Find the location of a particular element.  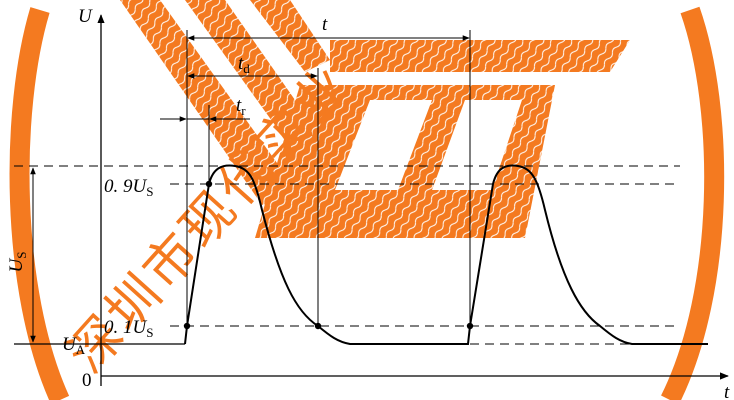

rise-time-label: tr is located at coordinates (241, 106).